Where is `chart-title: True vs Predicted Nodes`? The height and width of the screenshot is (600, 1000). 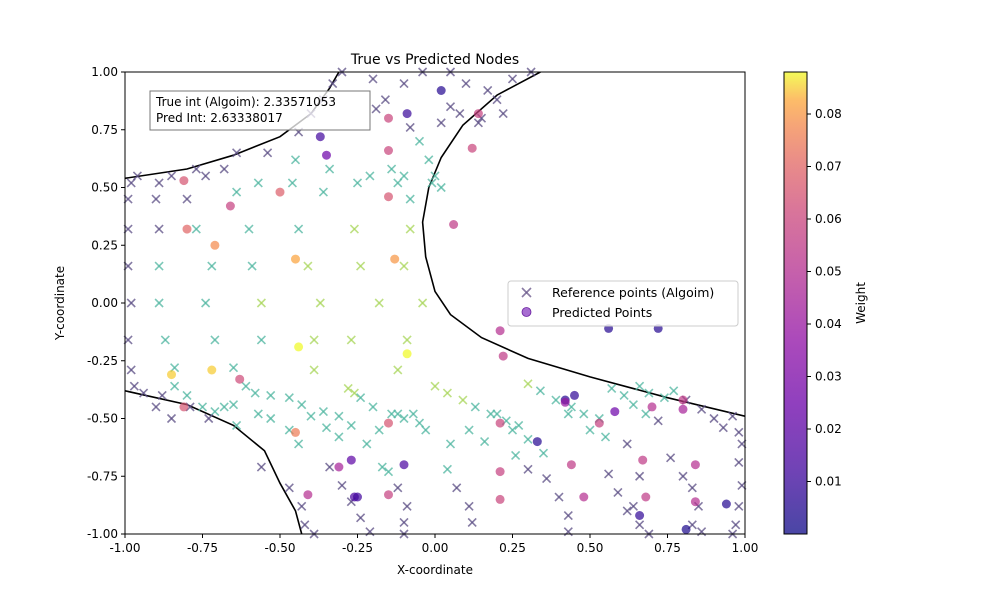
chart-title: True vs Predicted Nodes is located at coordinates (434, 60).